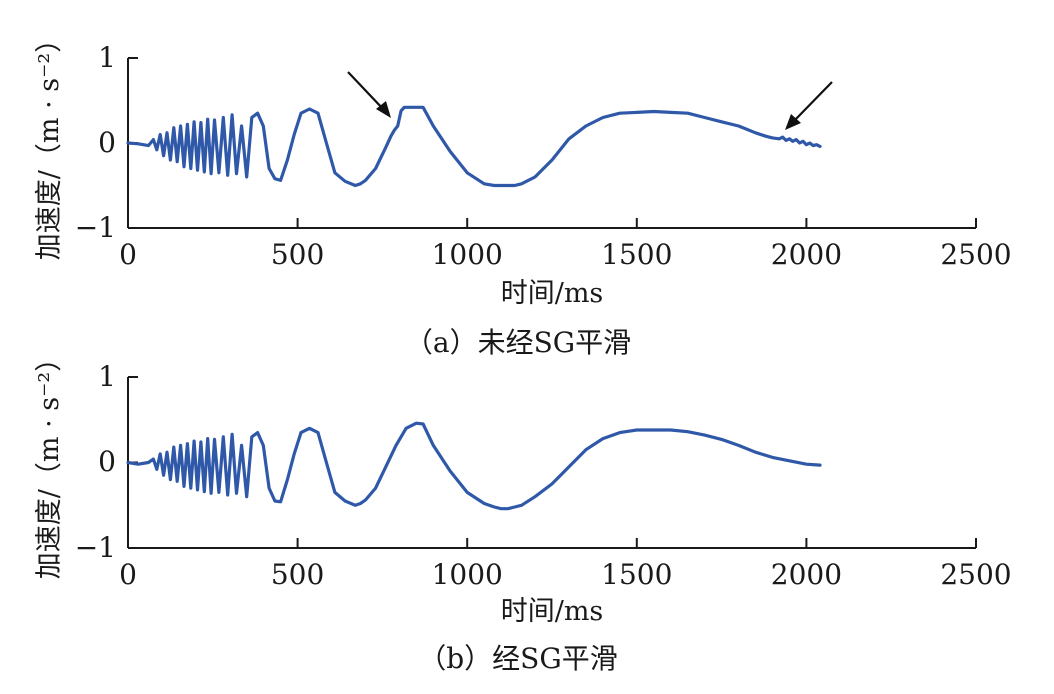 Image resolution: width=1054 pixels, height=694 pixels. What do you see at coordinates (107, 142) in the screenshot?
I see `chart-a-ytick-label-0: 0` at bounding box center [107, 142].